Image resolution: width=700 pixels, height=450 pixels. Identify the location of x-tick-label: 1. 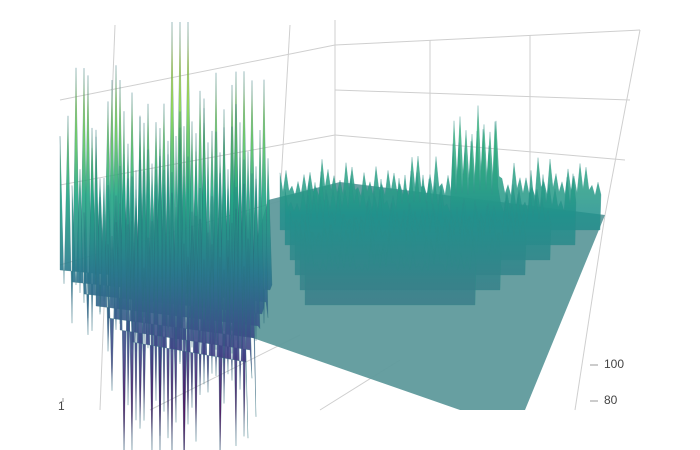
(61, 406).